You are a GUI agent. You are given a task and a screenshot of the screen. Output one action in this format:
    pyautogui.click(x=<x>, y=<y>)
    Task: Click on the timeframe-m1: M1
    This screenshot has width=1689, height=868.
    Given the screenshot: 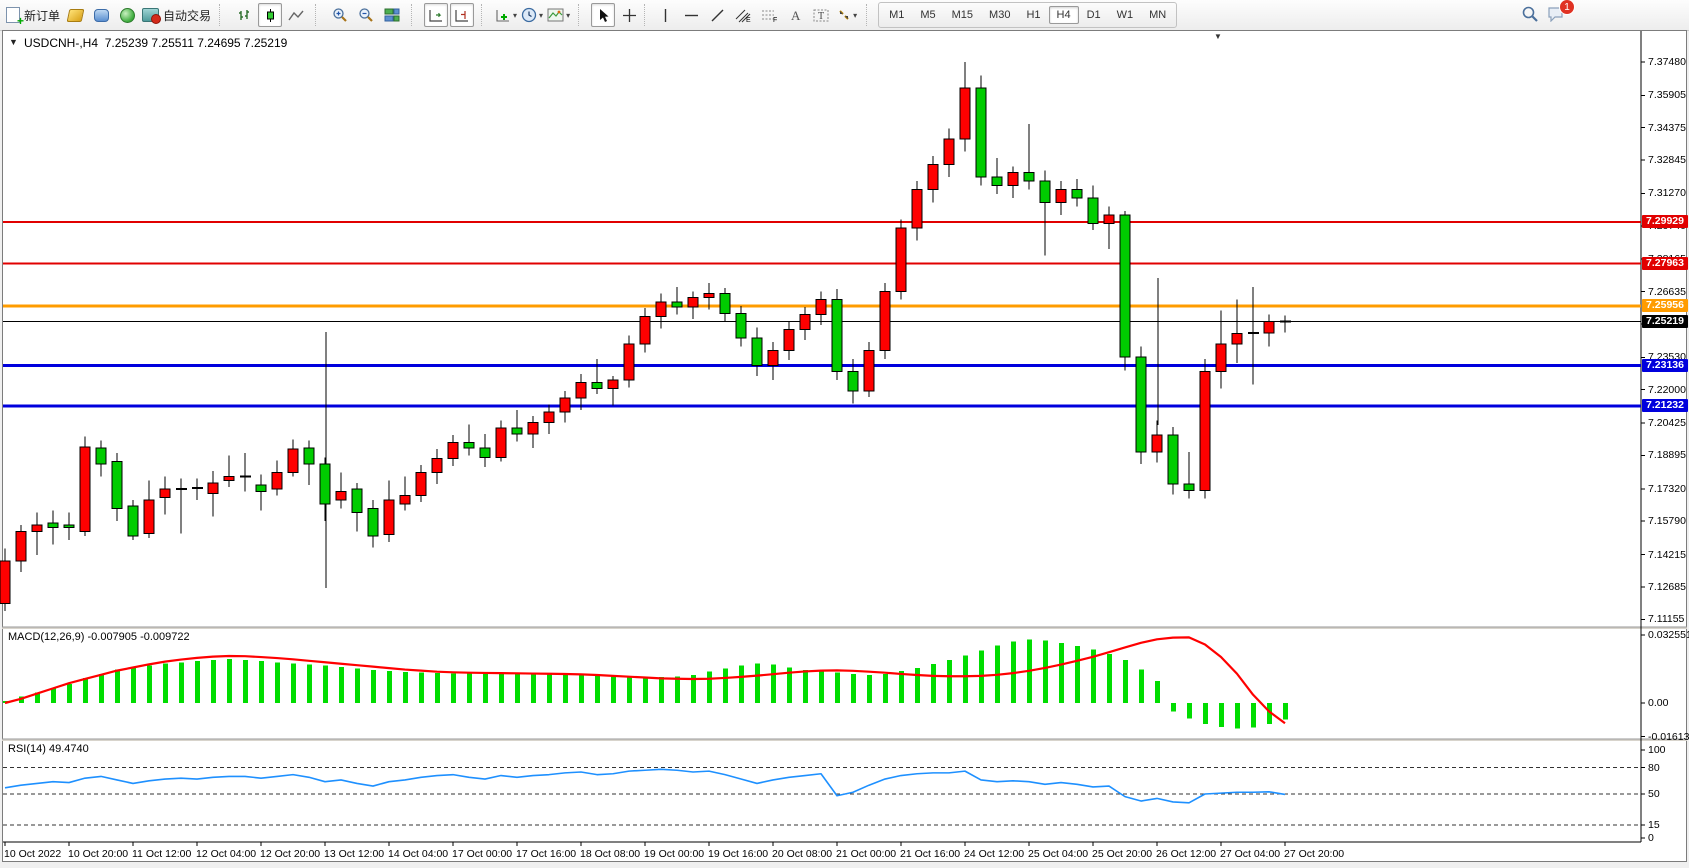 What is the action you would take?
    pyautogui.click(x=897, y=15)
    